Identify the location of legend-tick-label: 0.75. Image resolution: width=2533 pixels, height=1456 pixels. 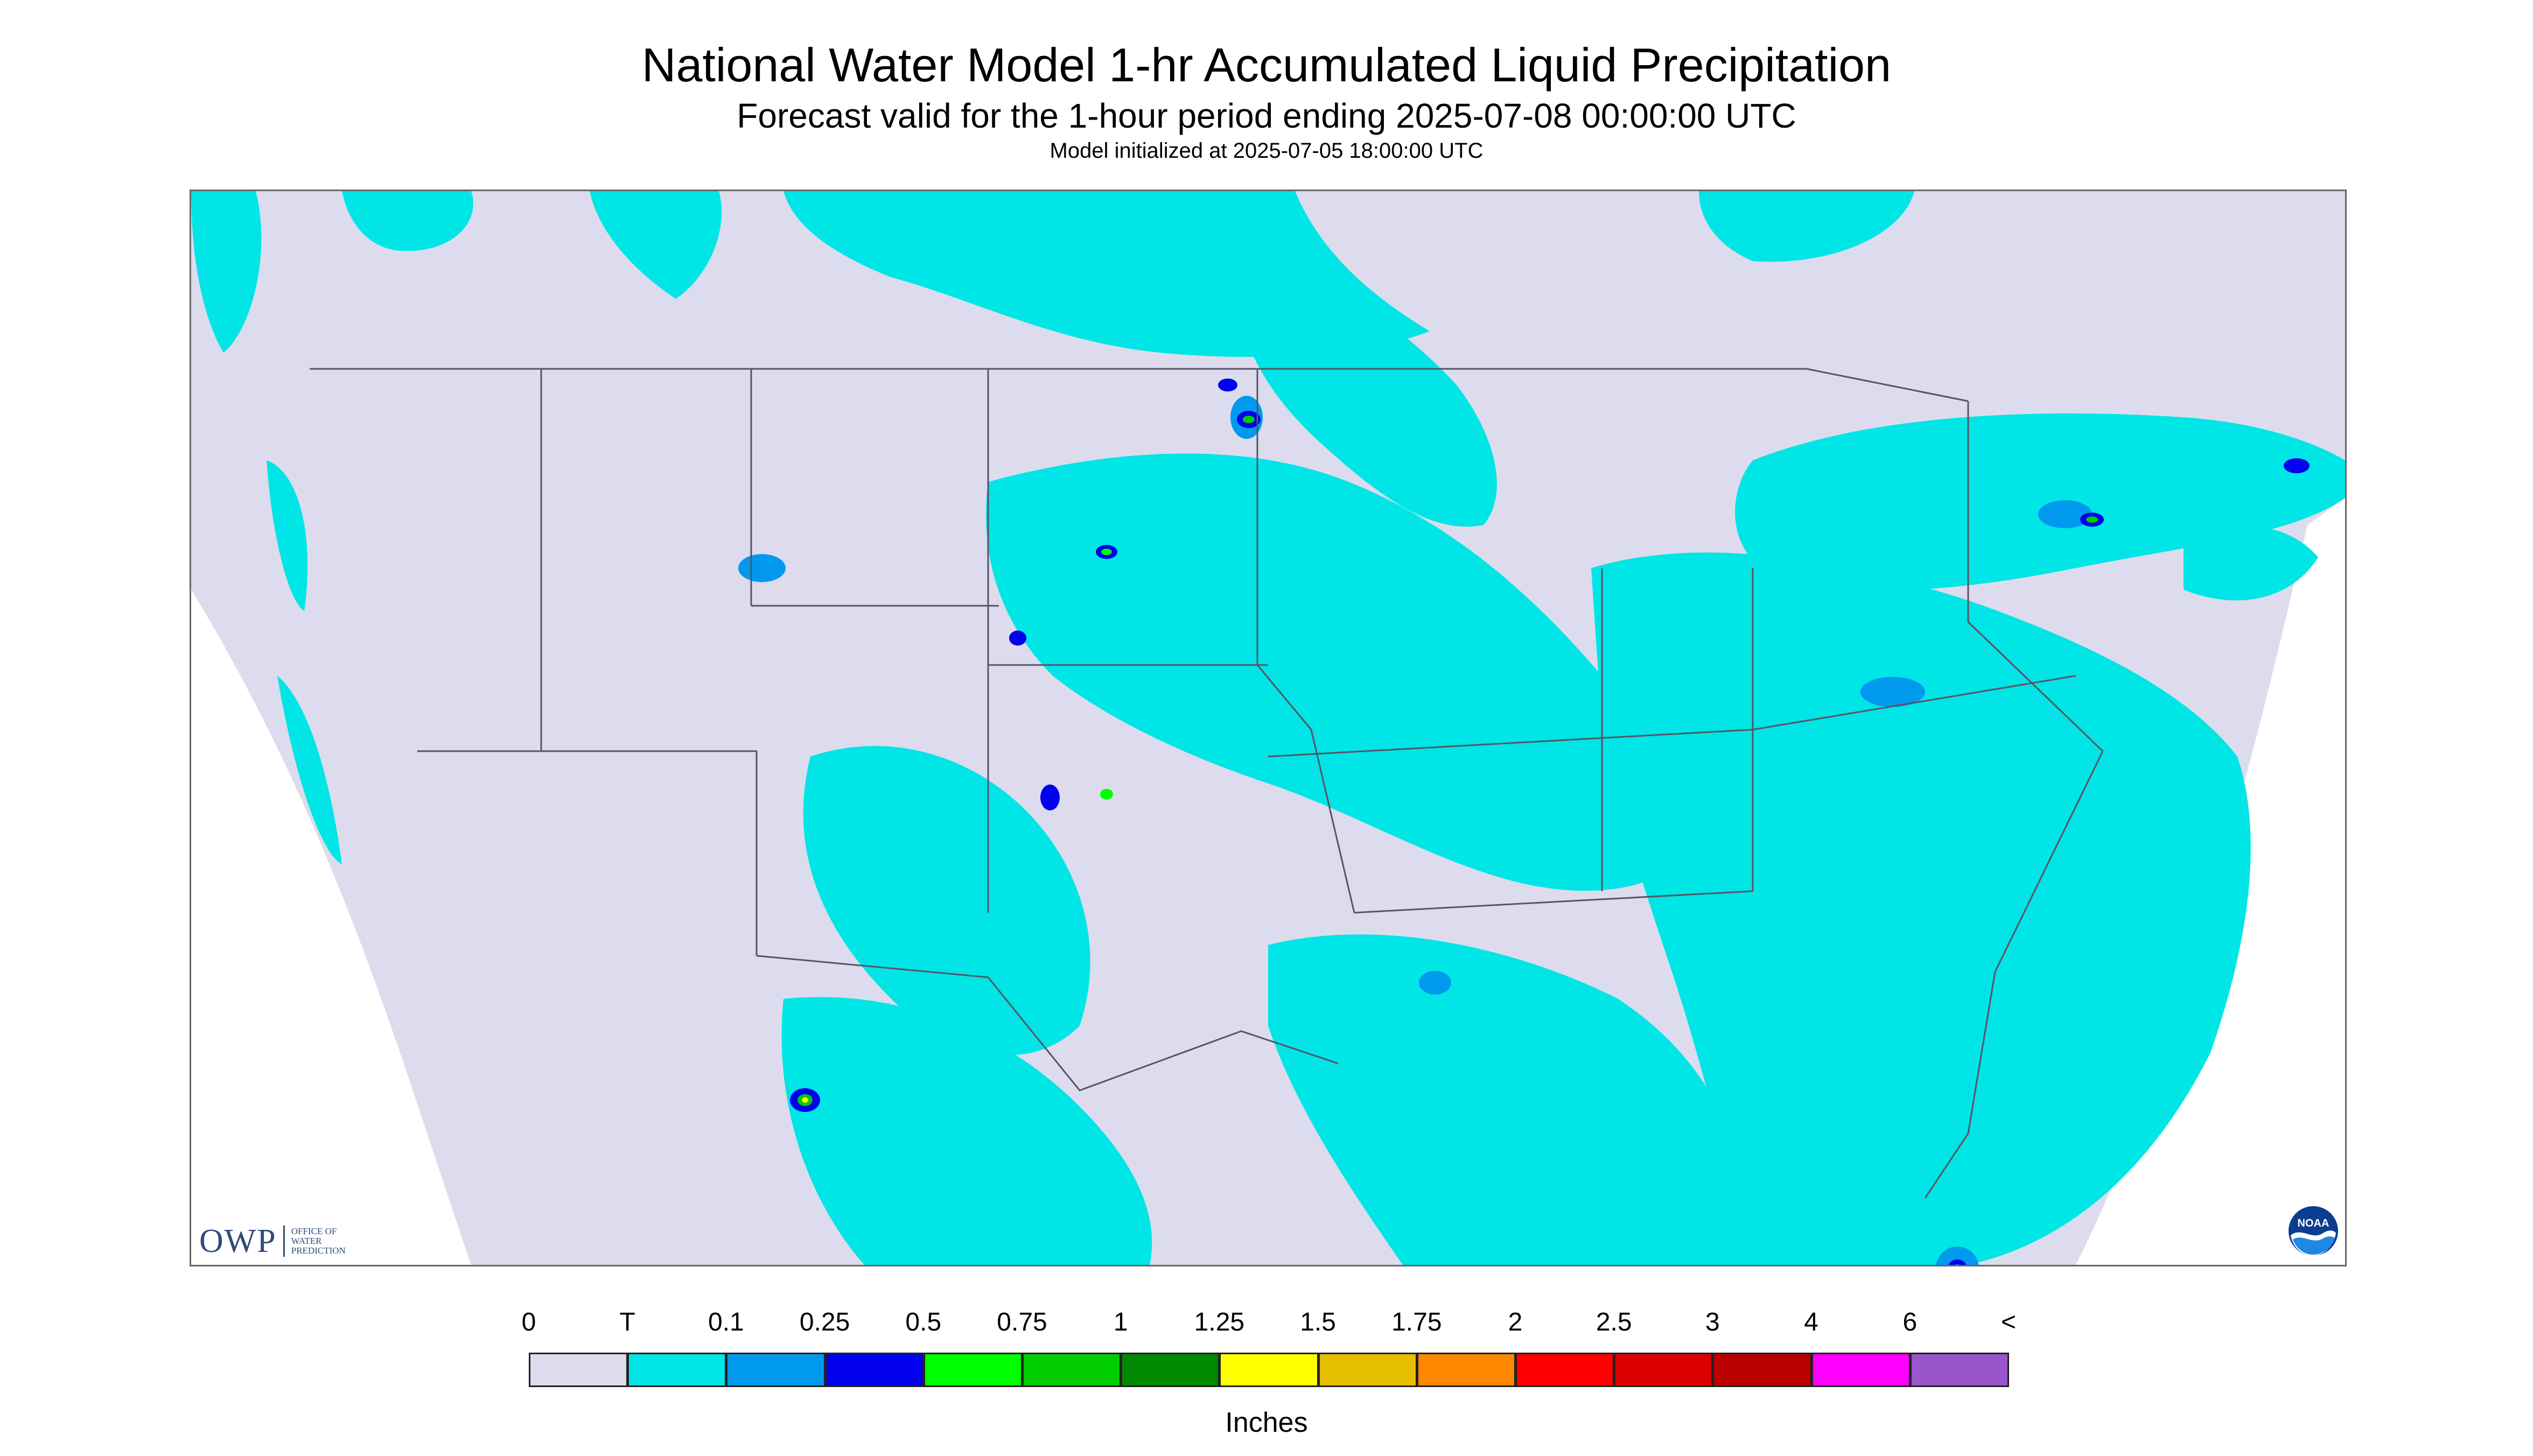
(1022, 1322).